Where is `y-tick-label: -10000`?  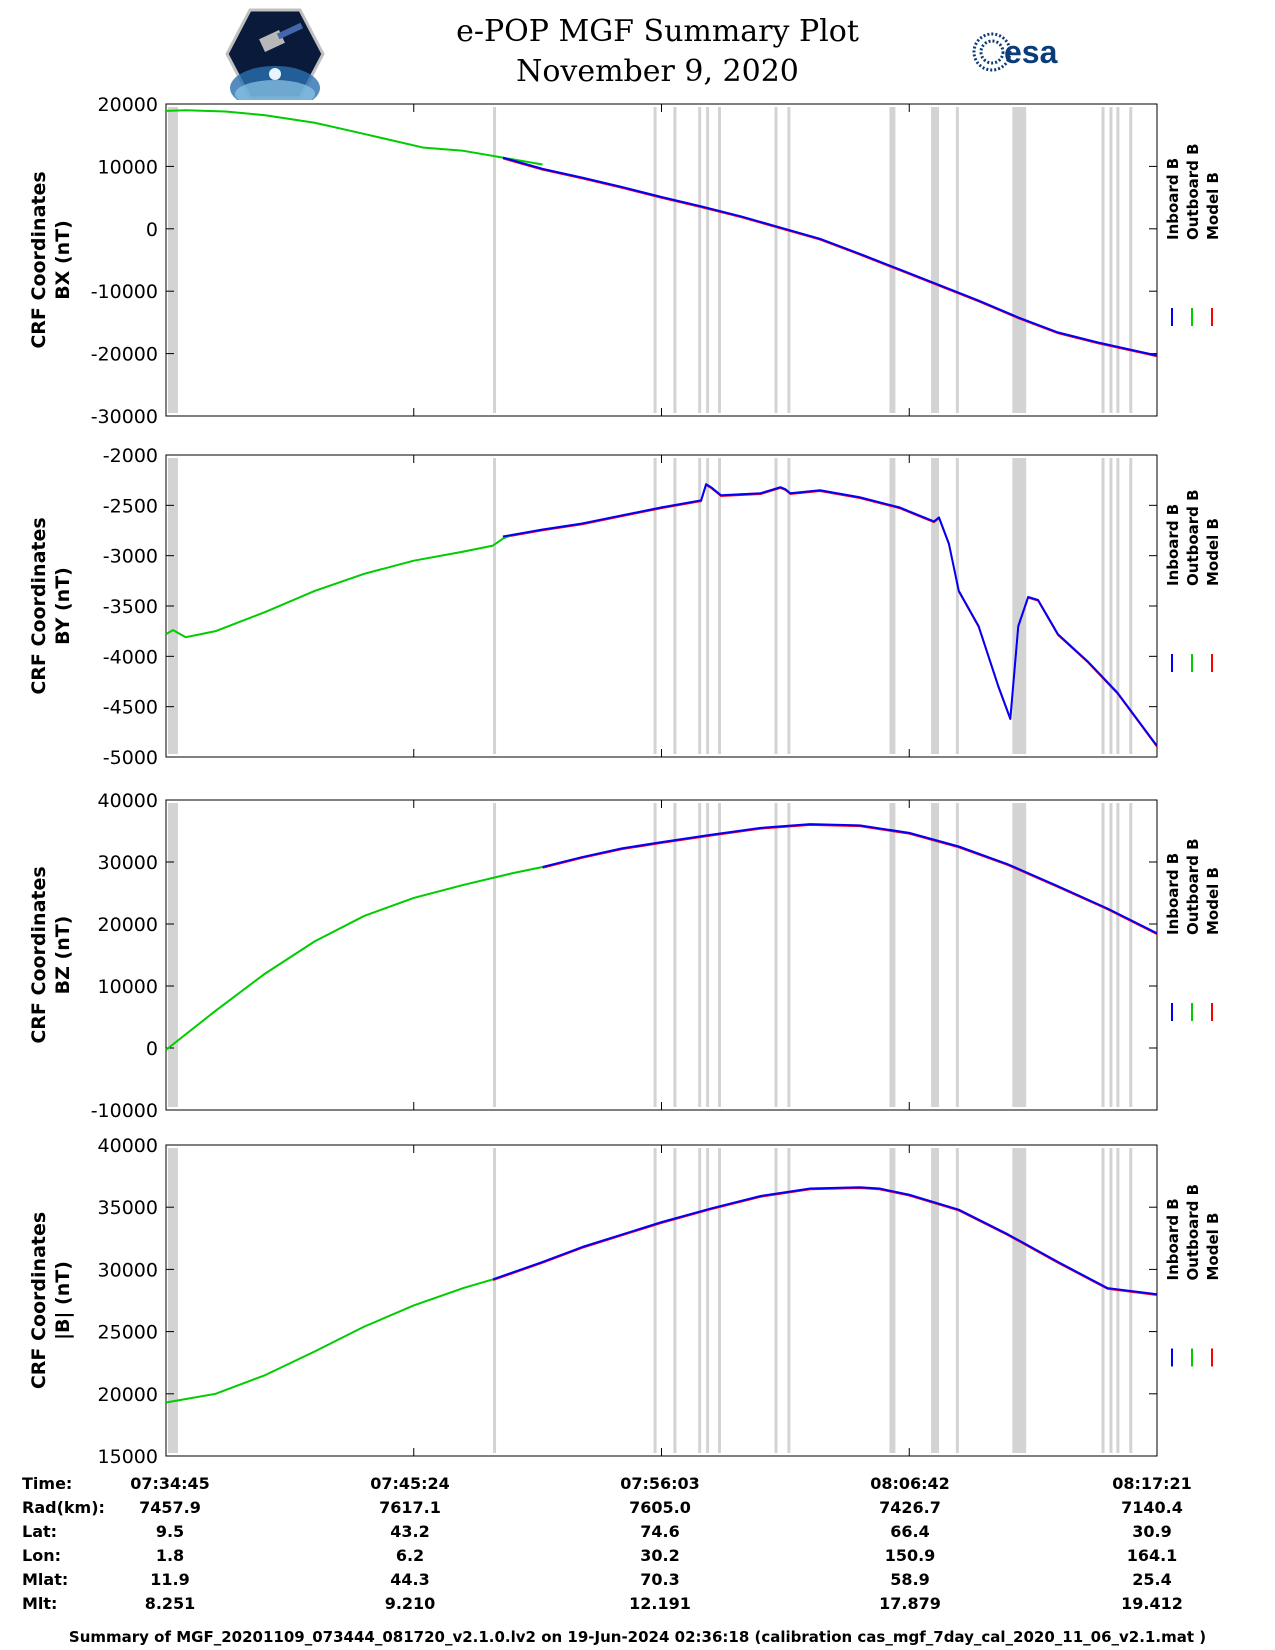 y-tick-label: -10000 is located at coordinates (124, 292).